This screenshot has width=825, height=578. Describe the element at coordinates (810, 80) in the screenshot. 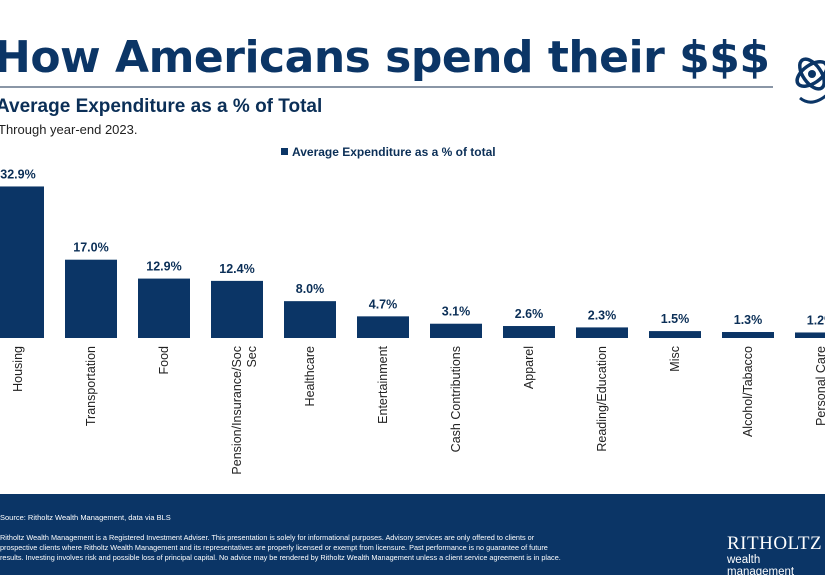

I see `orbit-logo-icon` at that location.